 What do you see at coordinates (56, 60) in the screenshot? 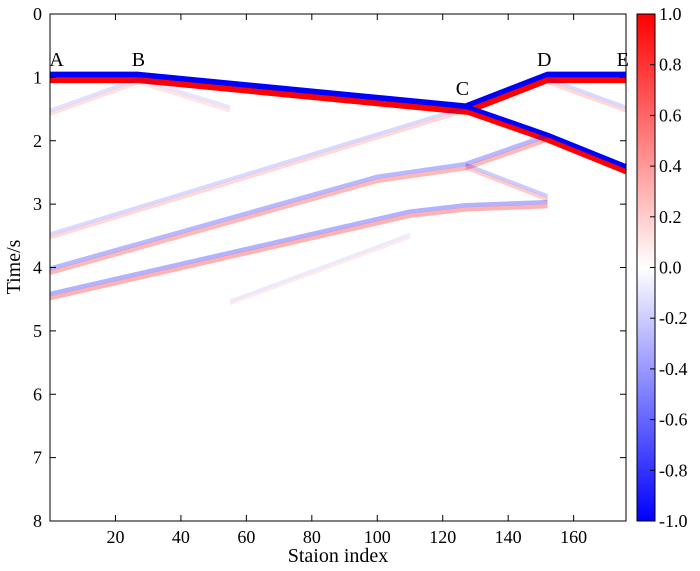
I see `point-label-a: A` at bounding box center [56, 60].